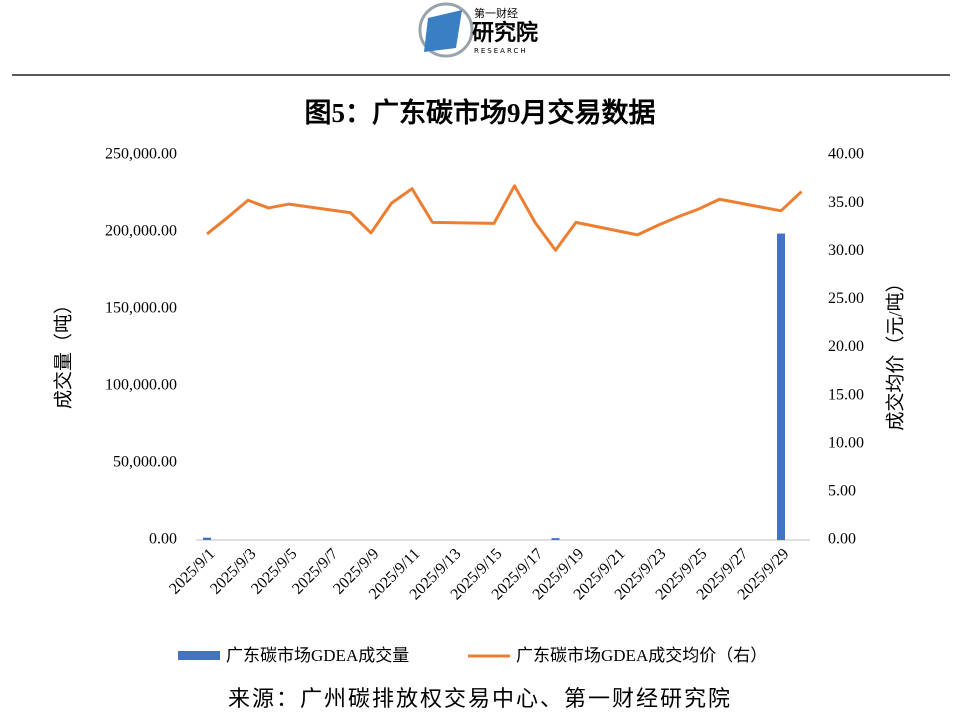  I want to click on y2-tick-label: 20.00, so click(846, 346).